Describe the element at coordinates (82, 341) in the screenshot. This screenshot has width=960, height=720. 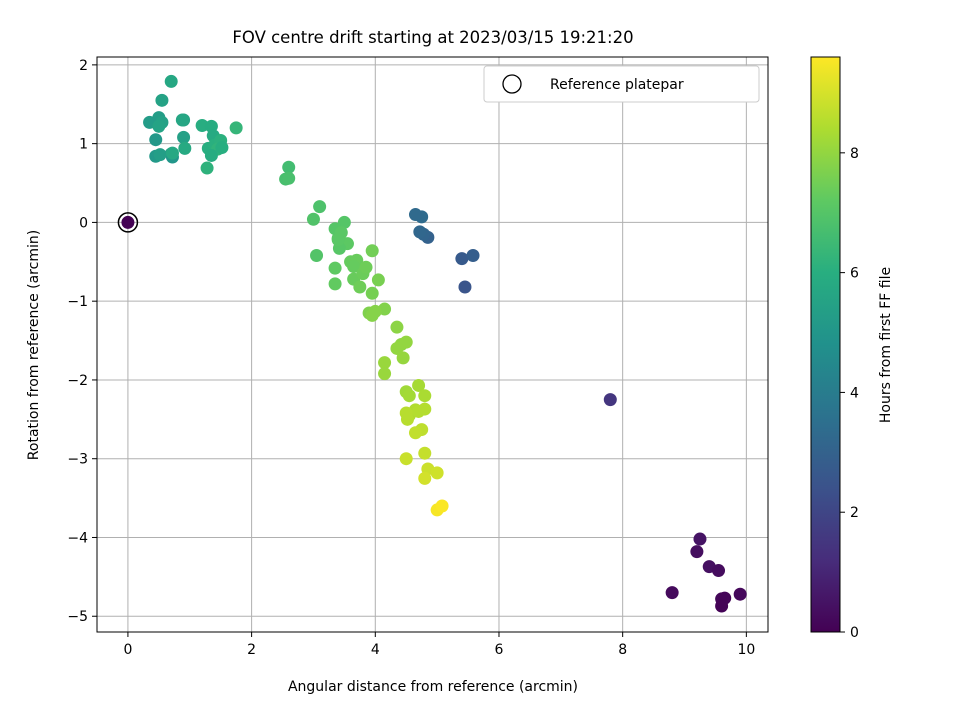
I see `y-axis-ticks: 2 1 0 −1 −2 −3 −4 −5` at that location.